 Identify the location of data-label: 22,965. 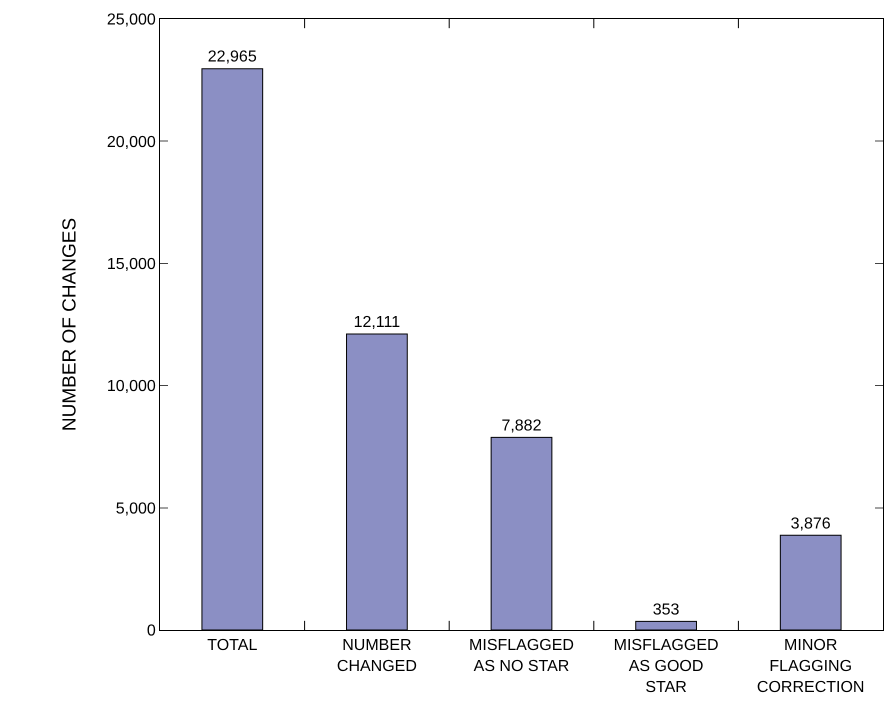
(232, 57).